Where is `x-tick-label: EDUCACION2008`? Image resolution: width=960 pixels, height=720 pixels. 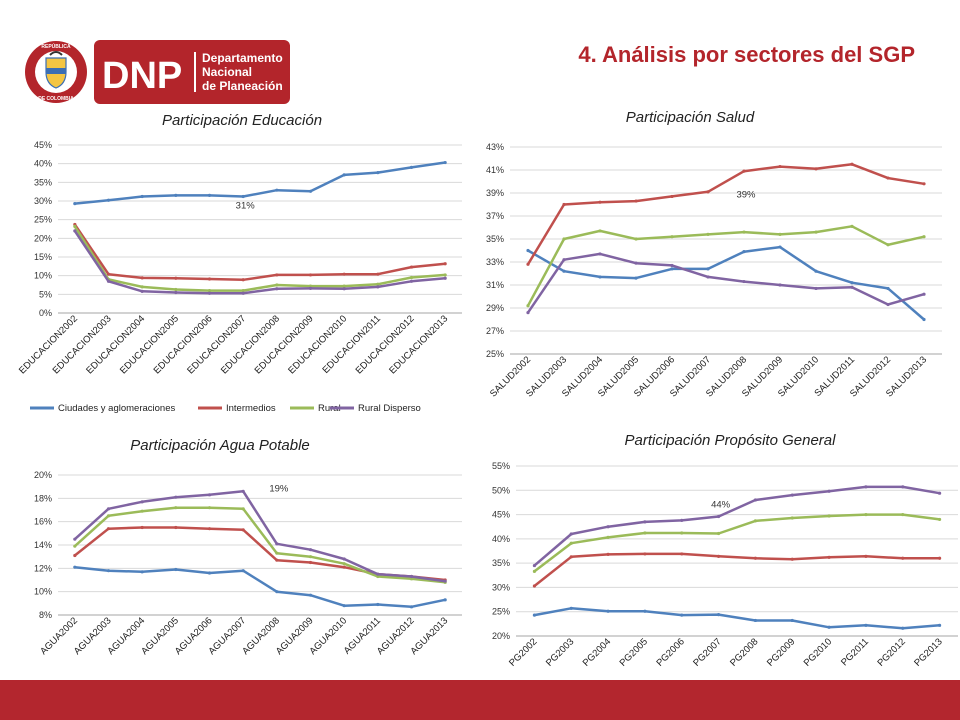 x-tick-label: EDUCACION2008 is located at coordinates (250, 344).